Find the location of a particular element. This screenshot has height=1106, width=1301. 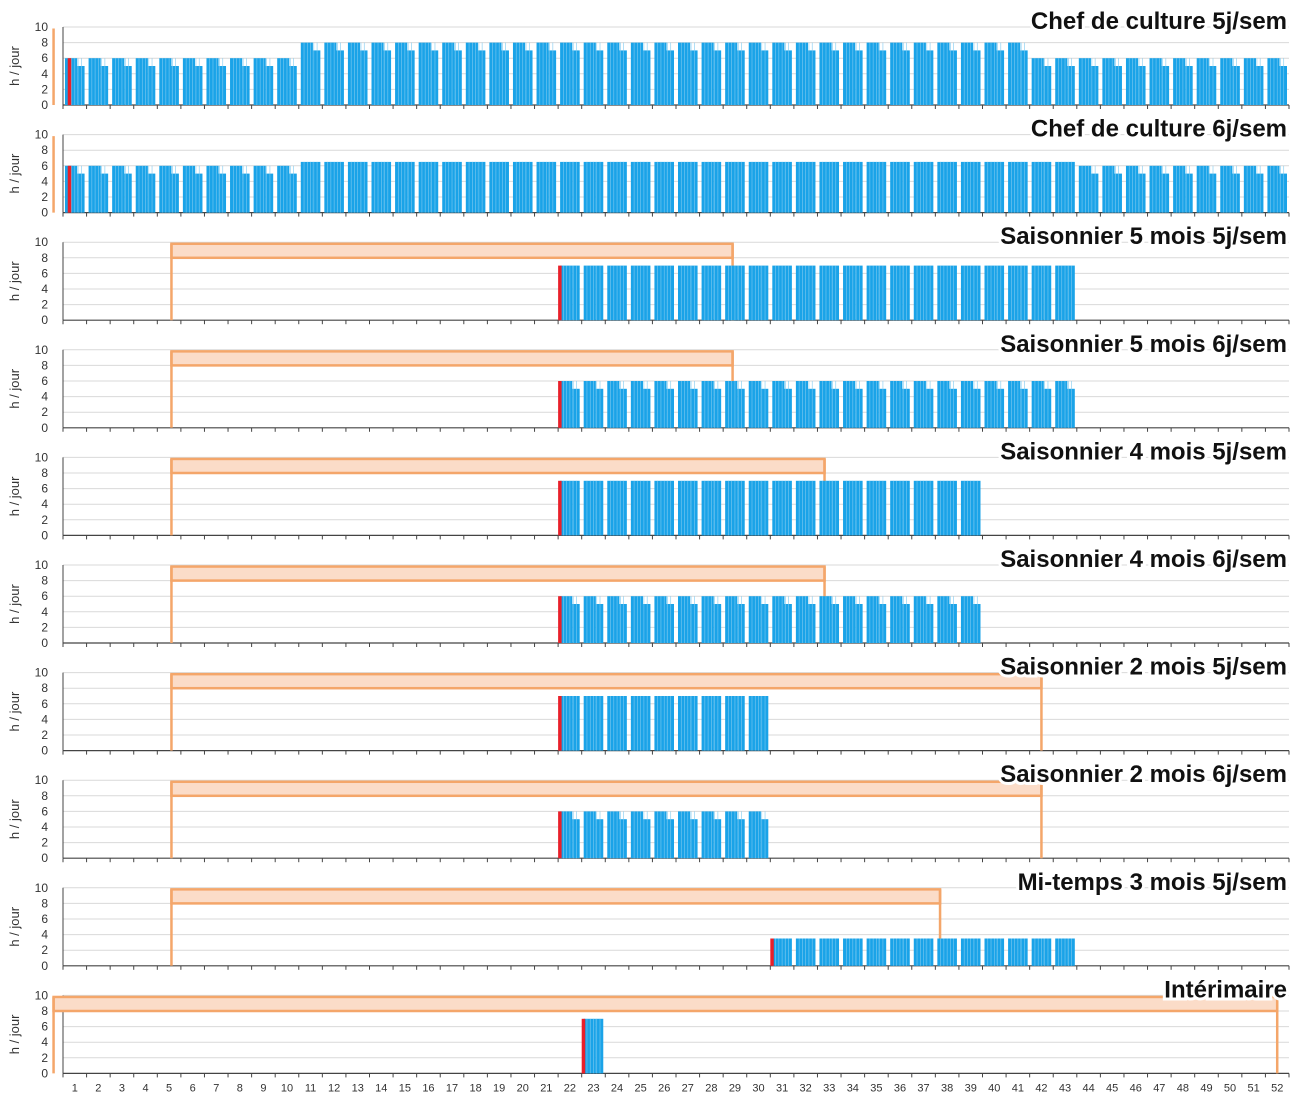

x-tick-label: 42 is located at coordinates (1041, 1088).